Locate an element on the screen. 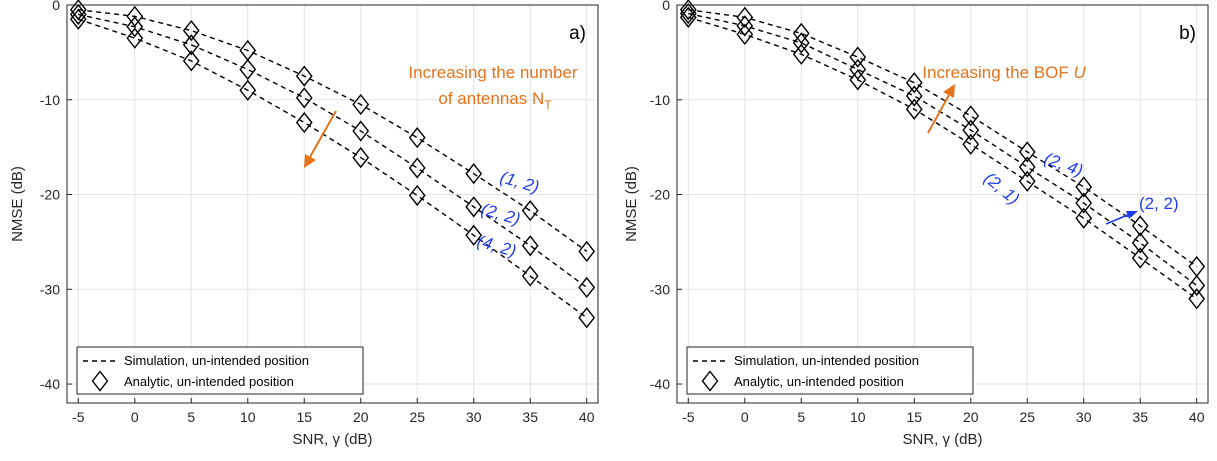 This screenshot has height=461, width=1217. annotation-arrow is located at coordinates (323, 134).